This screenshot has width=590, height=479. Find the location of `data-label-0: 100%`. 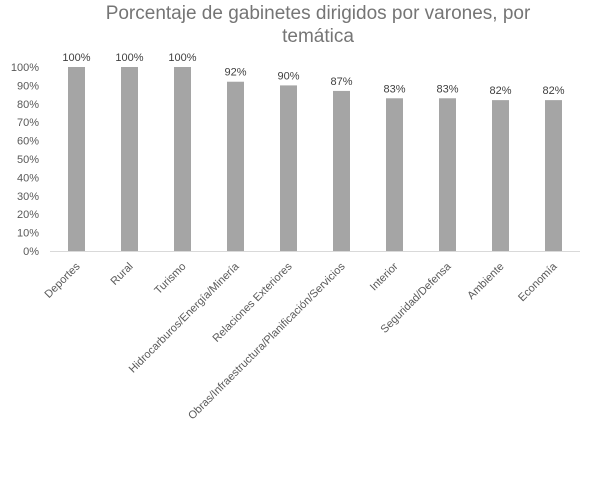

data-label-0: 100% is located at coordinates (76, 58).